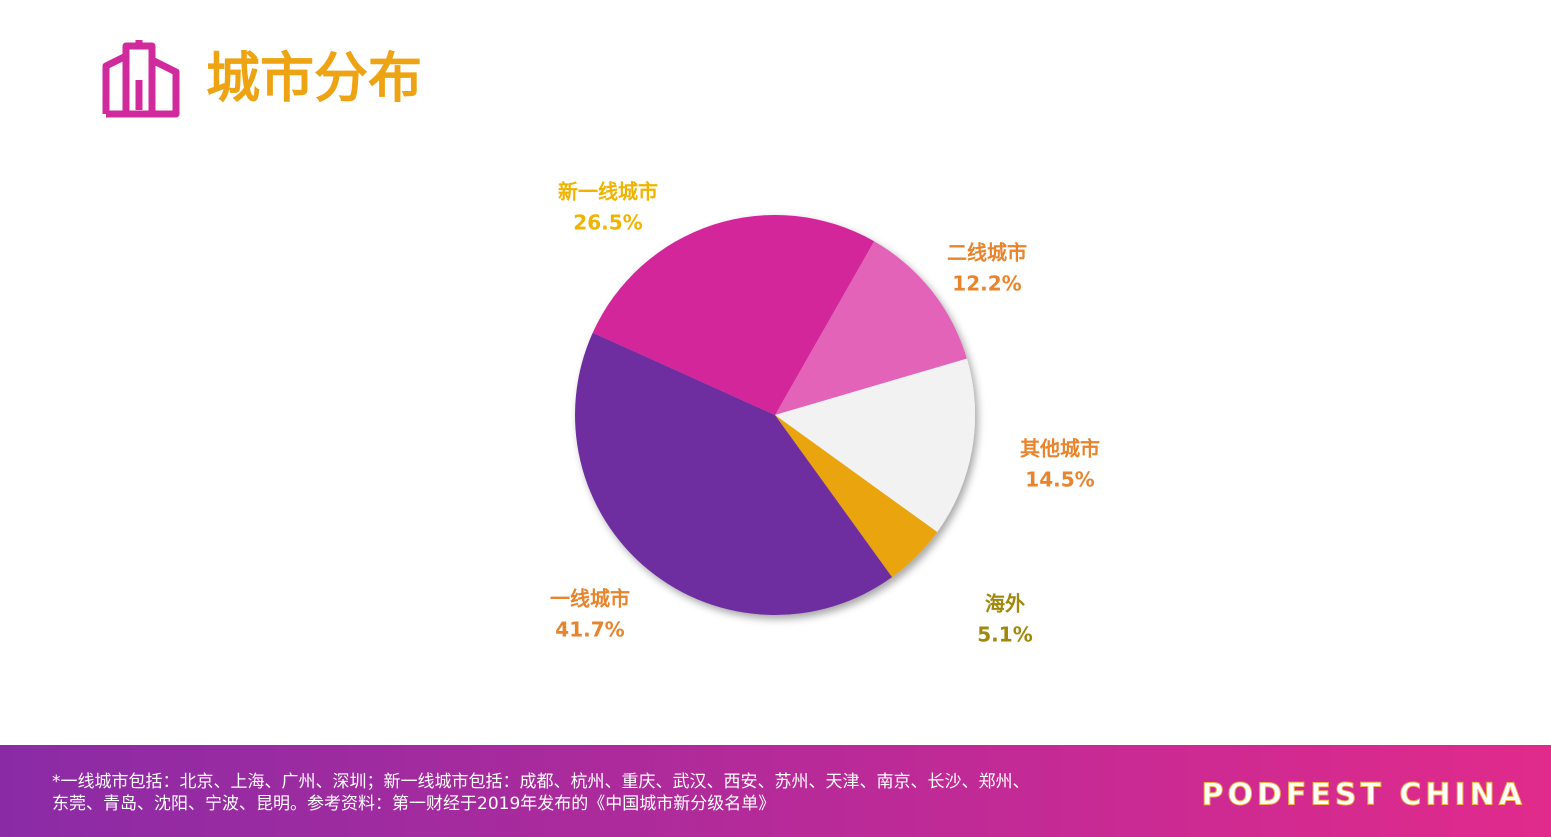 This screenshot has height=837, width=1551. What do you see at coordinates (590, 599) in the screenshot?
I see `slice-category: 一线城市` at bounding box center [590, 599].